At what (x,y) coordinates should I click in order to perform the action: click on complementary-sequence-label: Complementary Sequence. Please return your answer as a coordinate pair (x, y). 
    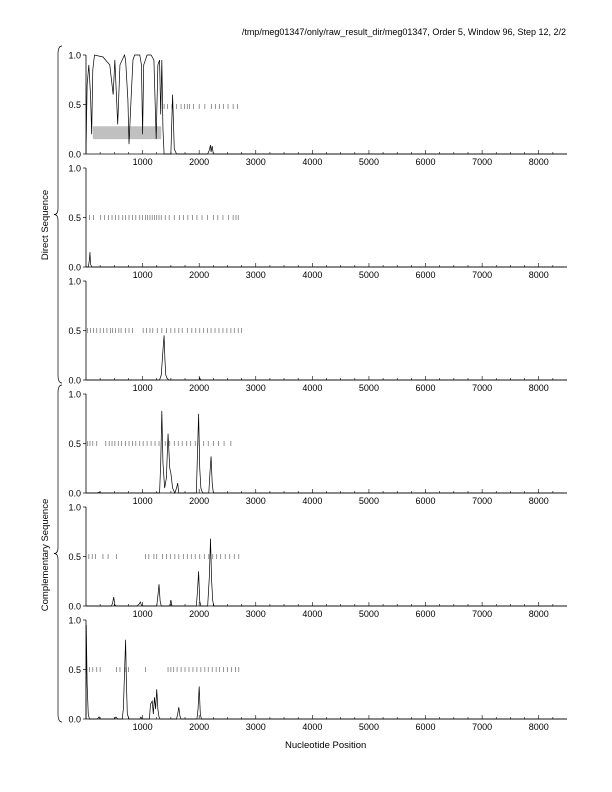
    Looking at the image, I should click on (45, 555).